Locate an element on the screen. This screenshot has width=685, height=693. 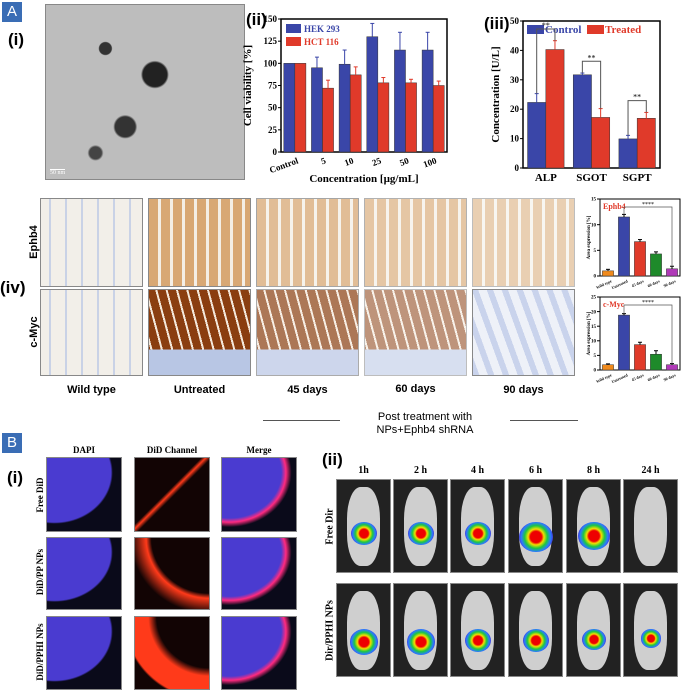
bar-treated is located at coordinates (555, 109).